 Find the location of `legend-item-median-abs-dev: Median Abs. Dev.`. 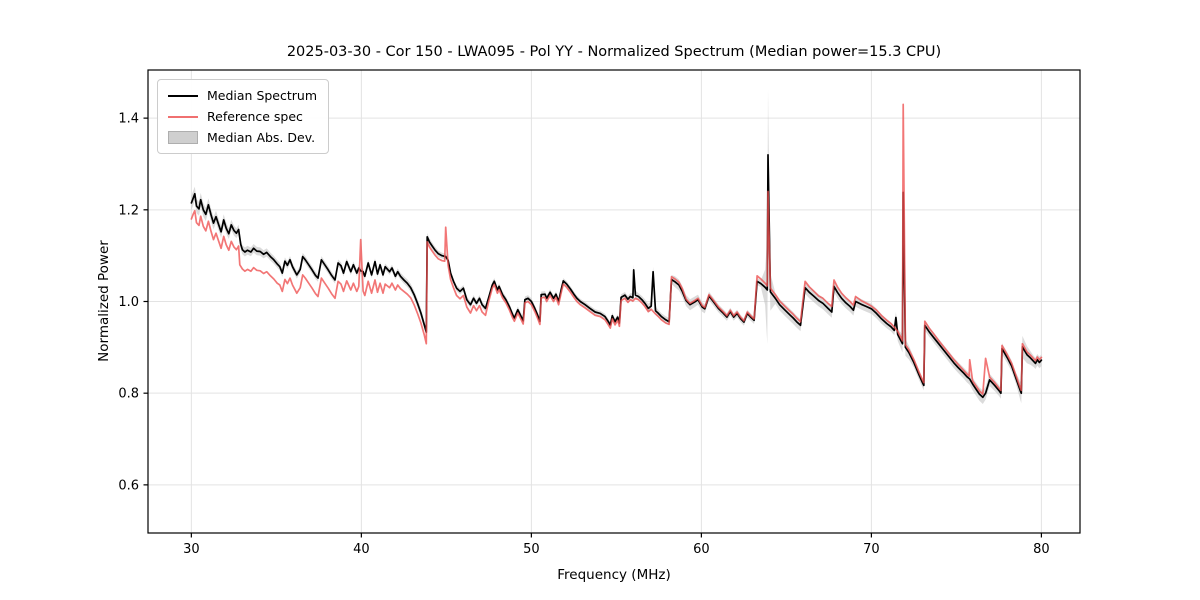

legend-item-median-abs-dev: Median Abs. Dev. is located at coordinates (242, 137).